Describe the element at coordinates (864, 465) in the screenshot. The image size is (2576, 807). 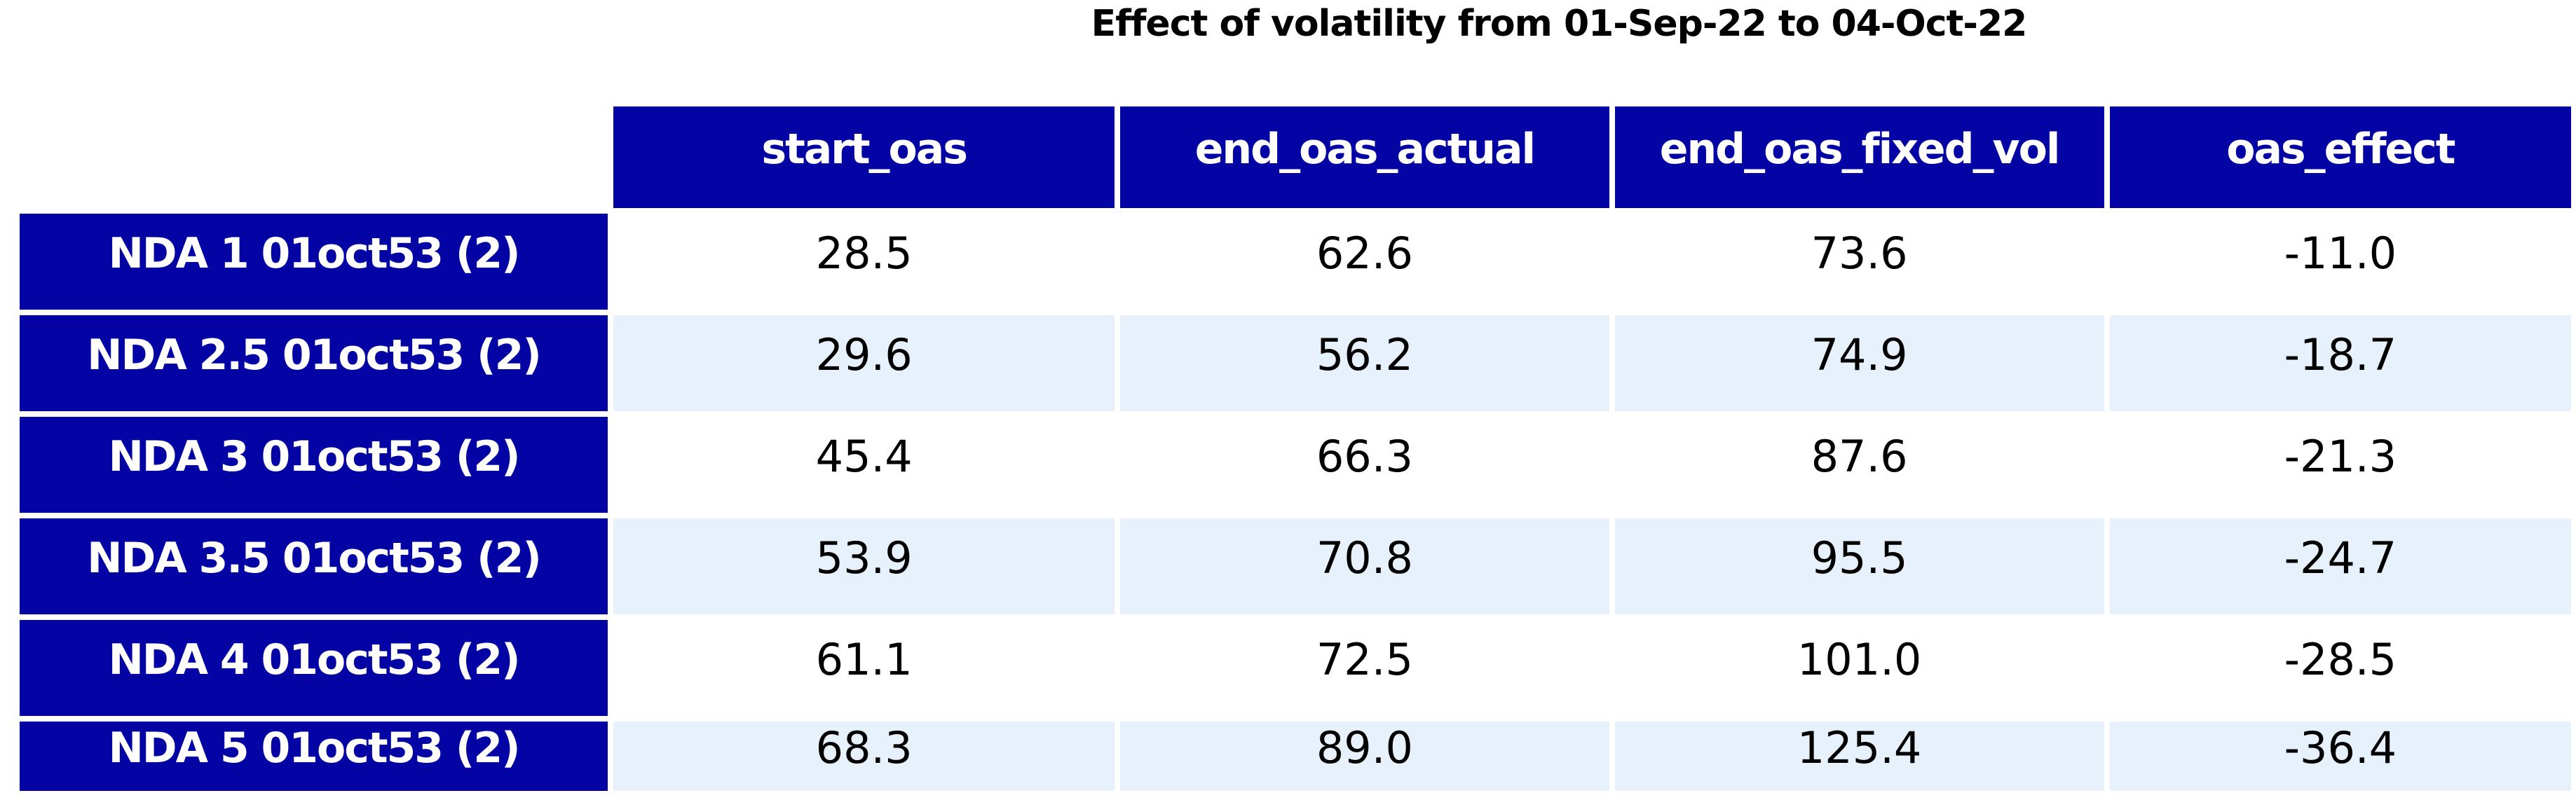
I see `value-cell: 45.4` at that location.